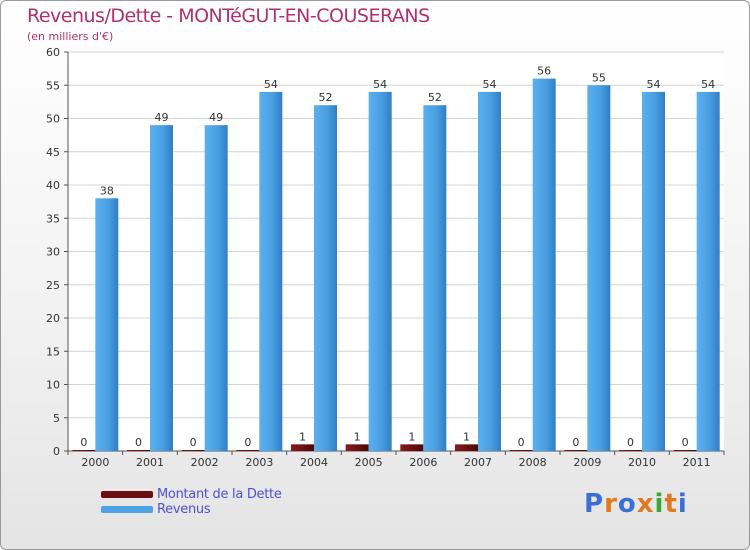 This screenshot has height=550, width=750. What do you see at coordinates (314, 462) in the screenshot?
I see `x-tick-label: 2004` at bounding box center [314, 462].